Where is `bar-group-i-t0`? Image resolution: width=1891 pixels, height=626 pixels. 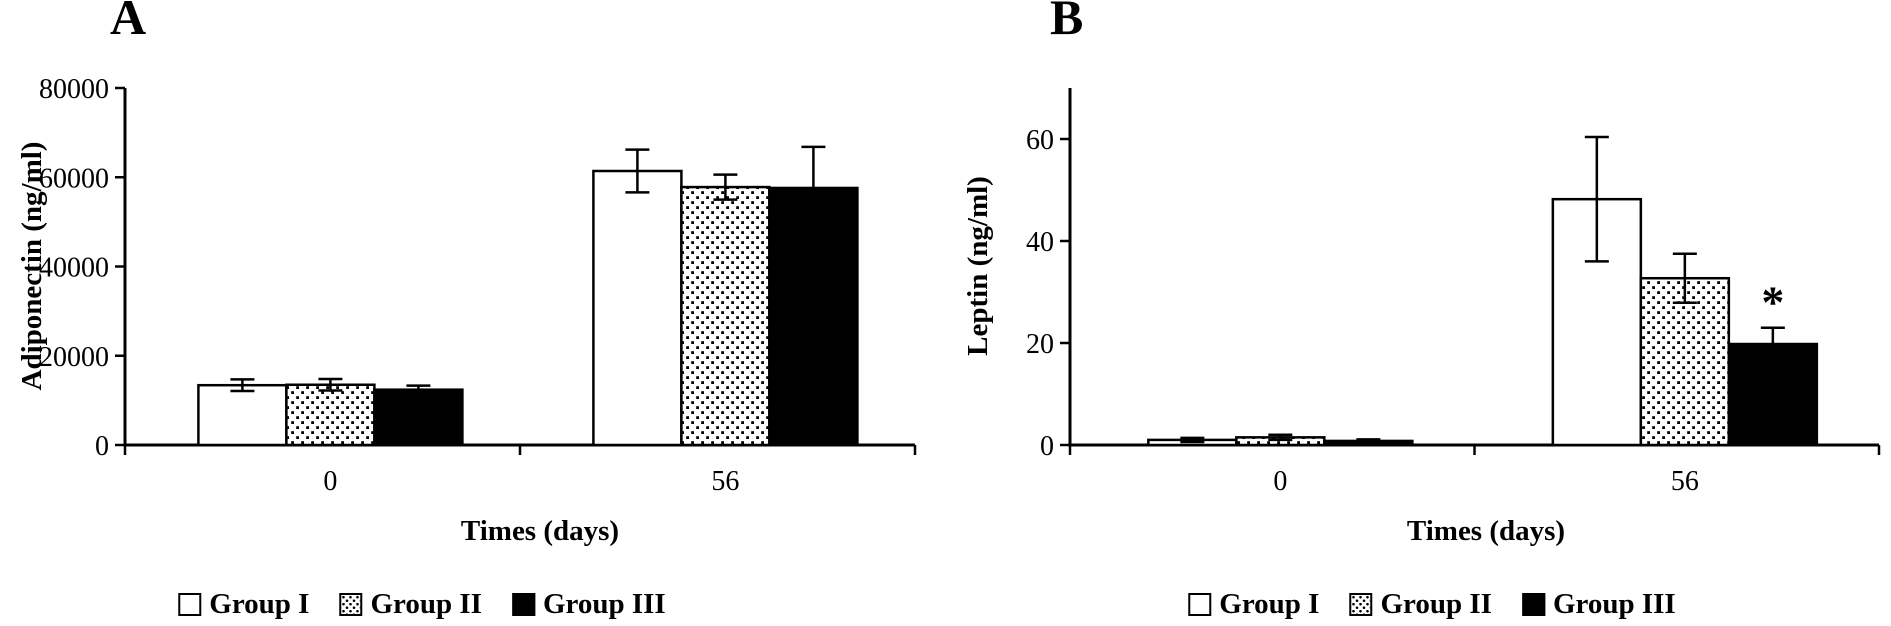
bar-group-i-t0 is located at coordinates (242, 415).